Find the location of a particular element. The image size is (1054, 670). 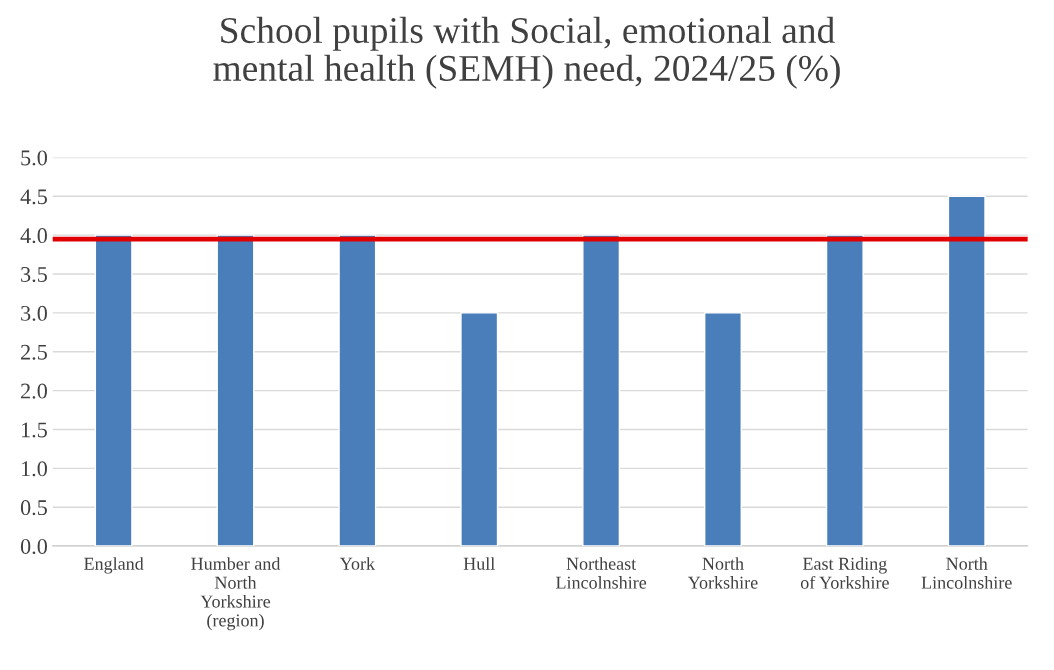

x-tick-label: Humber and North Yorkshire (region) is located at coordinates (236, 594).